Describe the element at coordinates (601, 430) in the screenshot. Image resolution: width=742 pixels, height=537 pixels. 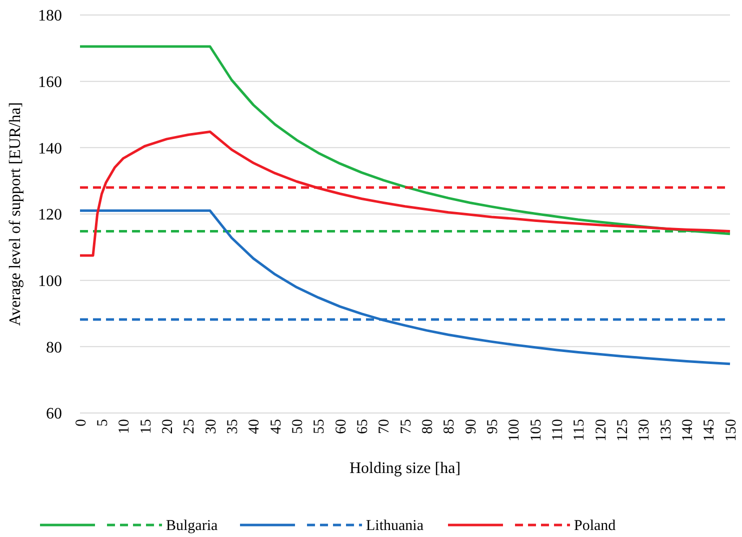
I see `x-tick-label: 120` at that location.